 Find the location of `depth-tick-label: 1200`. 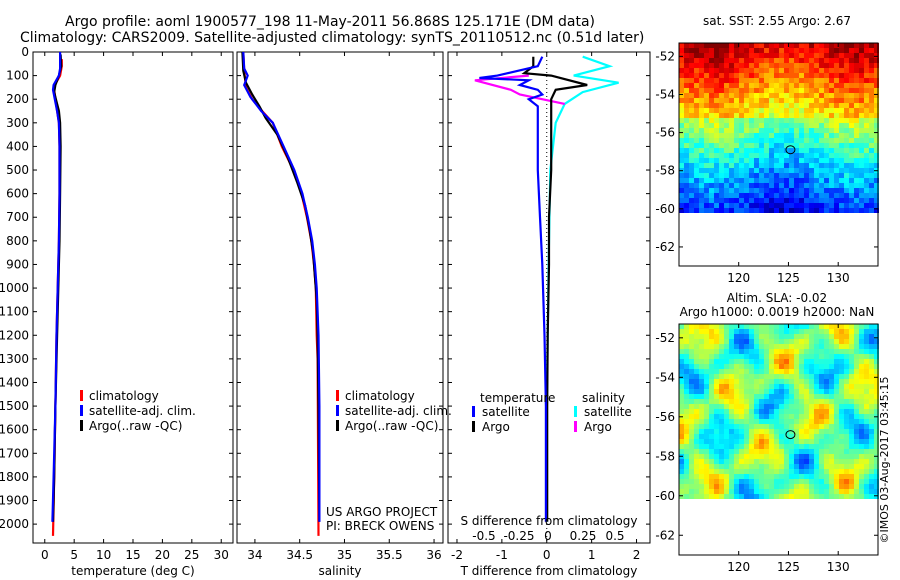

depth-tick-label: 1200 is located at coordinates (14, 335).